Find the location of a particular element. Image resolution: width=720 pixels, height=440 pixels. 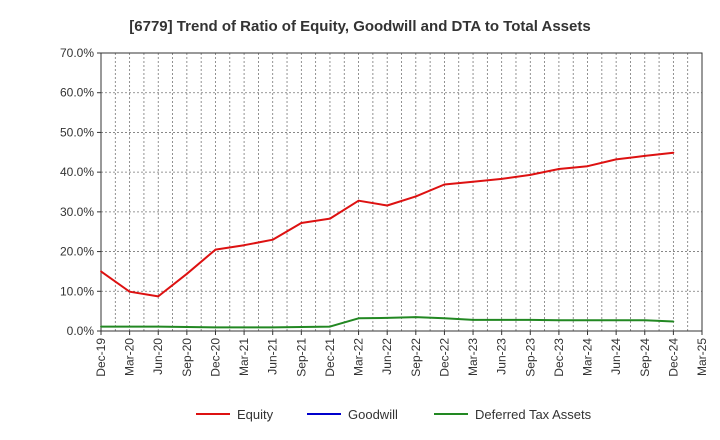

x-tick-label: Dec-19 is located at coordinates (101, 357).